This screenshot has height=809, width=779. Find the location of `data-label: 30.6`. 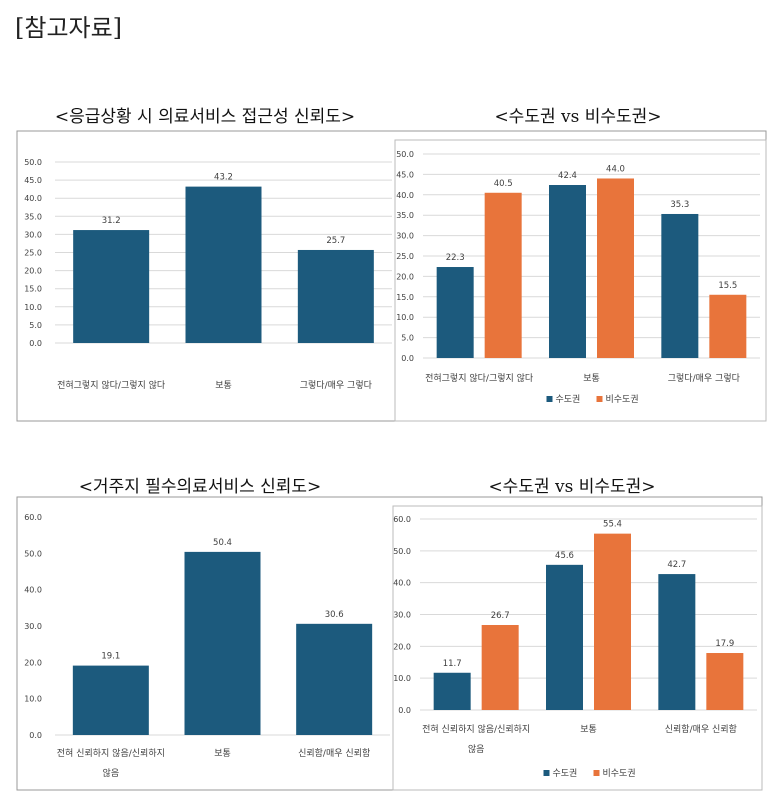

data-label: 30.6 is located at coordinates (334, 615).